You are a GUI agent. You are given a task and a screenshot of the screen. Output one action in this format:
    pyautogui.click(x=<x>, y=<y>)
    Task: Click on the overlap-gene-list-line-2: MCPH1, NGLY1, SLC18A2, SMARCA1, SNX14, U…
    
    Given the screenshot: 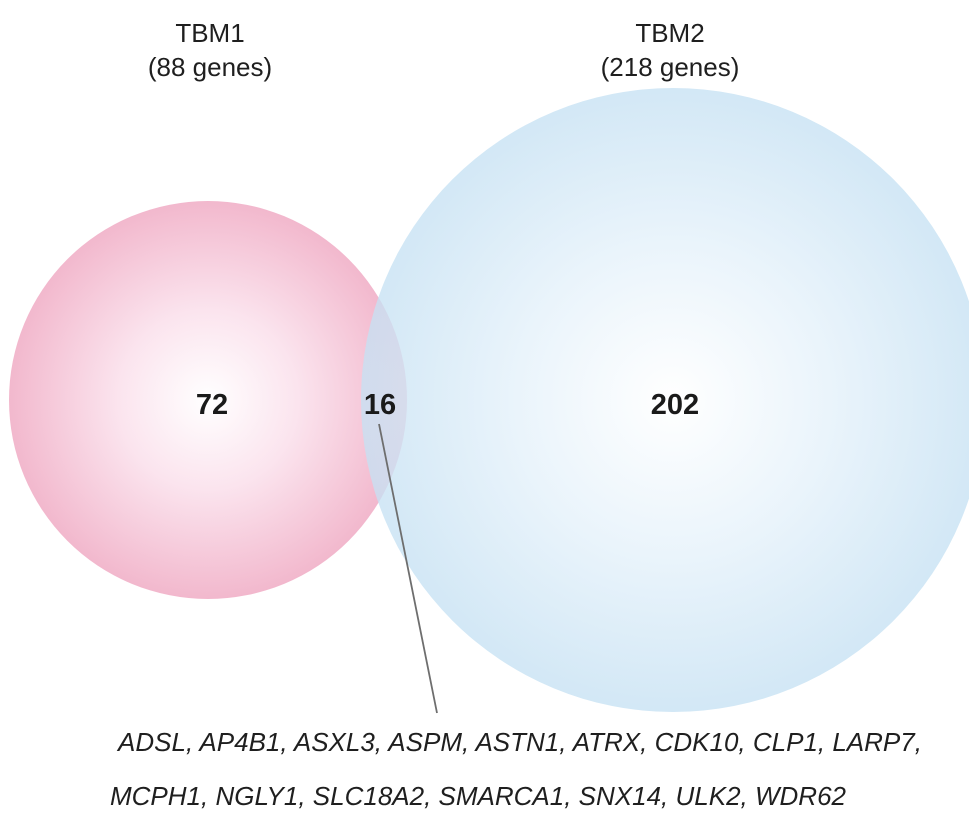 What is the action you would take?
    pyautogui.click(x=484, y=796)
    